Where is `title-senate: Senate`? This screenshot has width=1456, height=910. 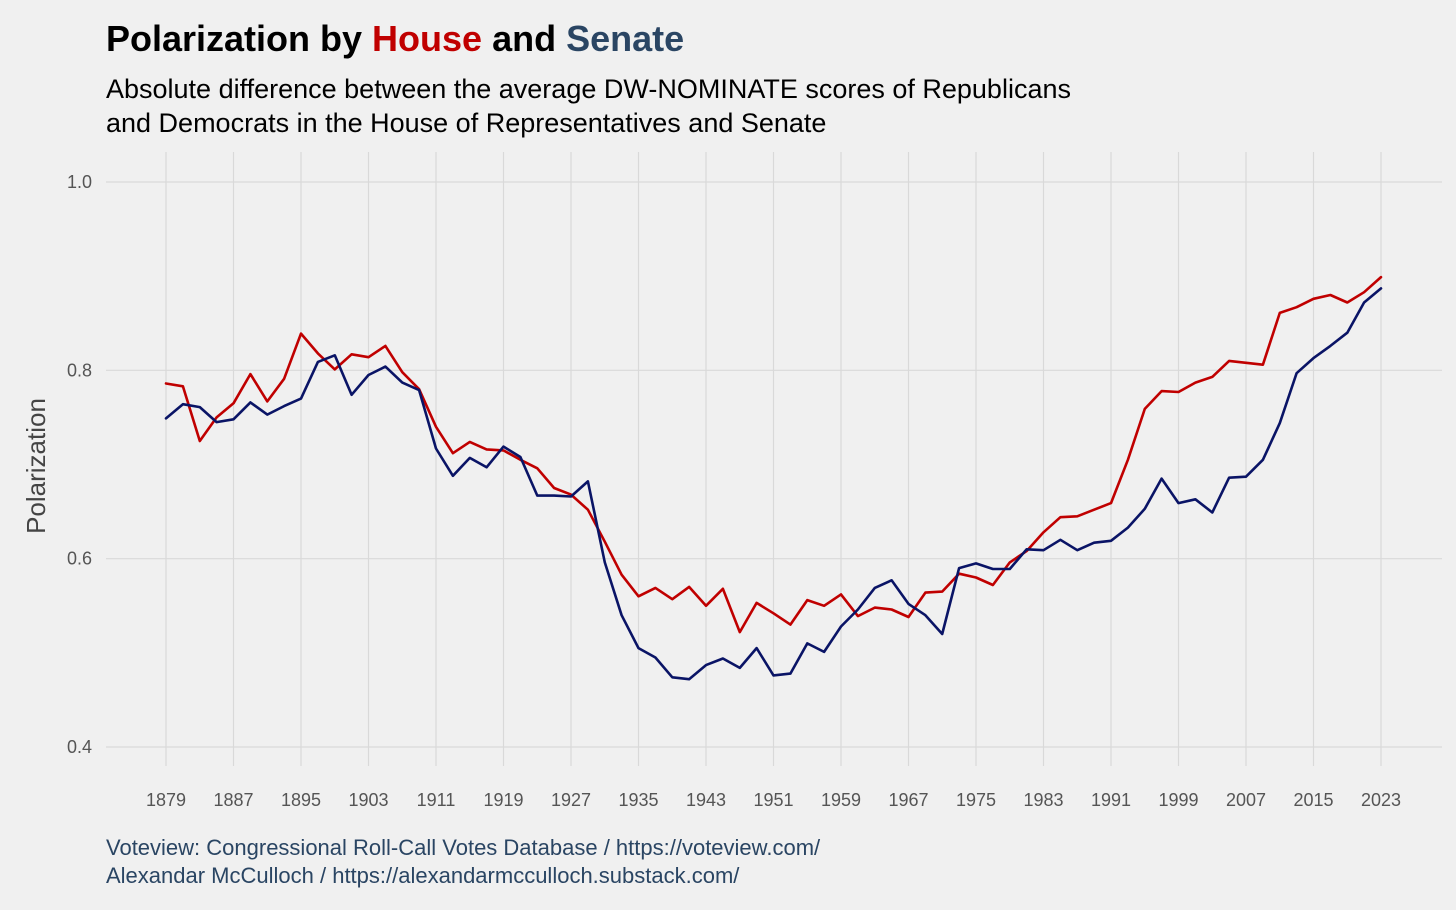 title-senate: Senate is located at coordinates (625, 38).